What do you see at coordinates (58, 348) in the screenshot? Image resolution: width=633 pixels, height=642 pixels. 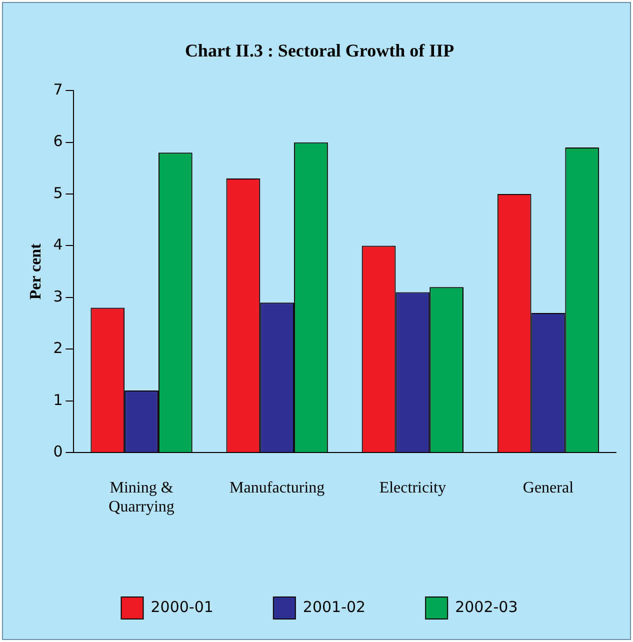 I see `y-tick-label: 2` at bounding box center [58, 348].